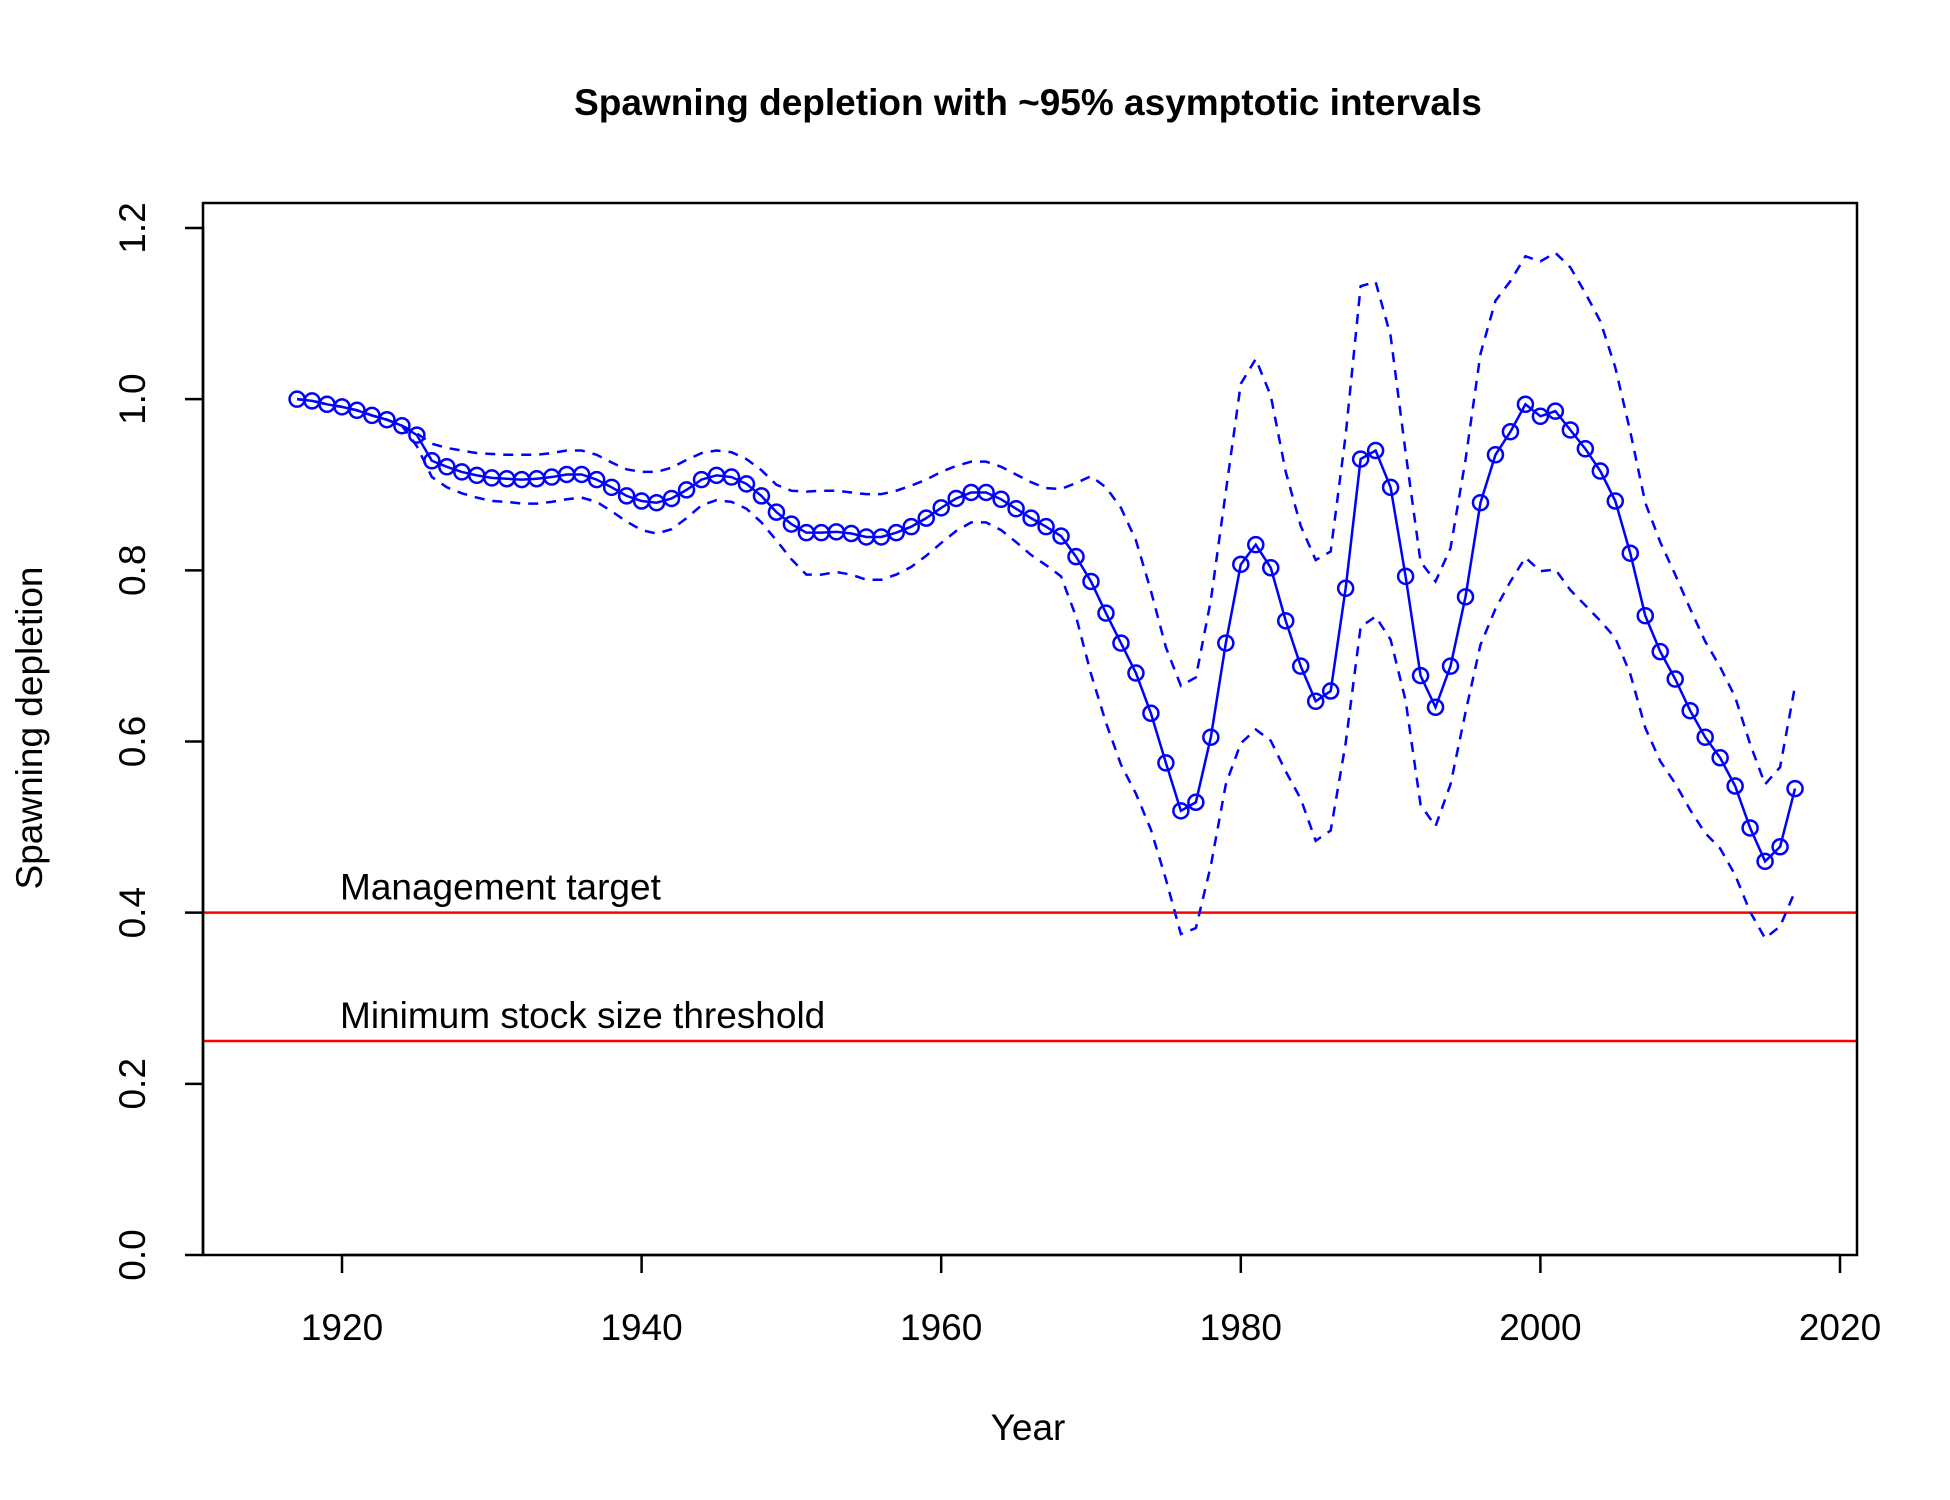  I want to click on y-tick-label: 0.6, so click(132, 741).